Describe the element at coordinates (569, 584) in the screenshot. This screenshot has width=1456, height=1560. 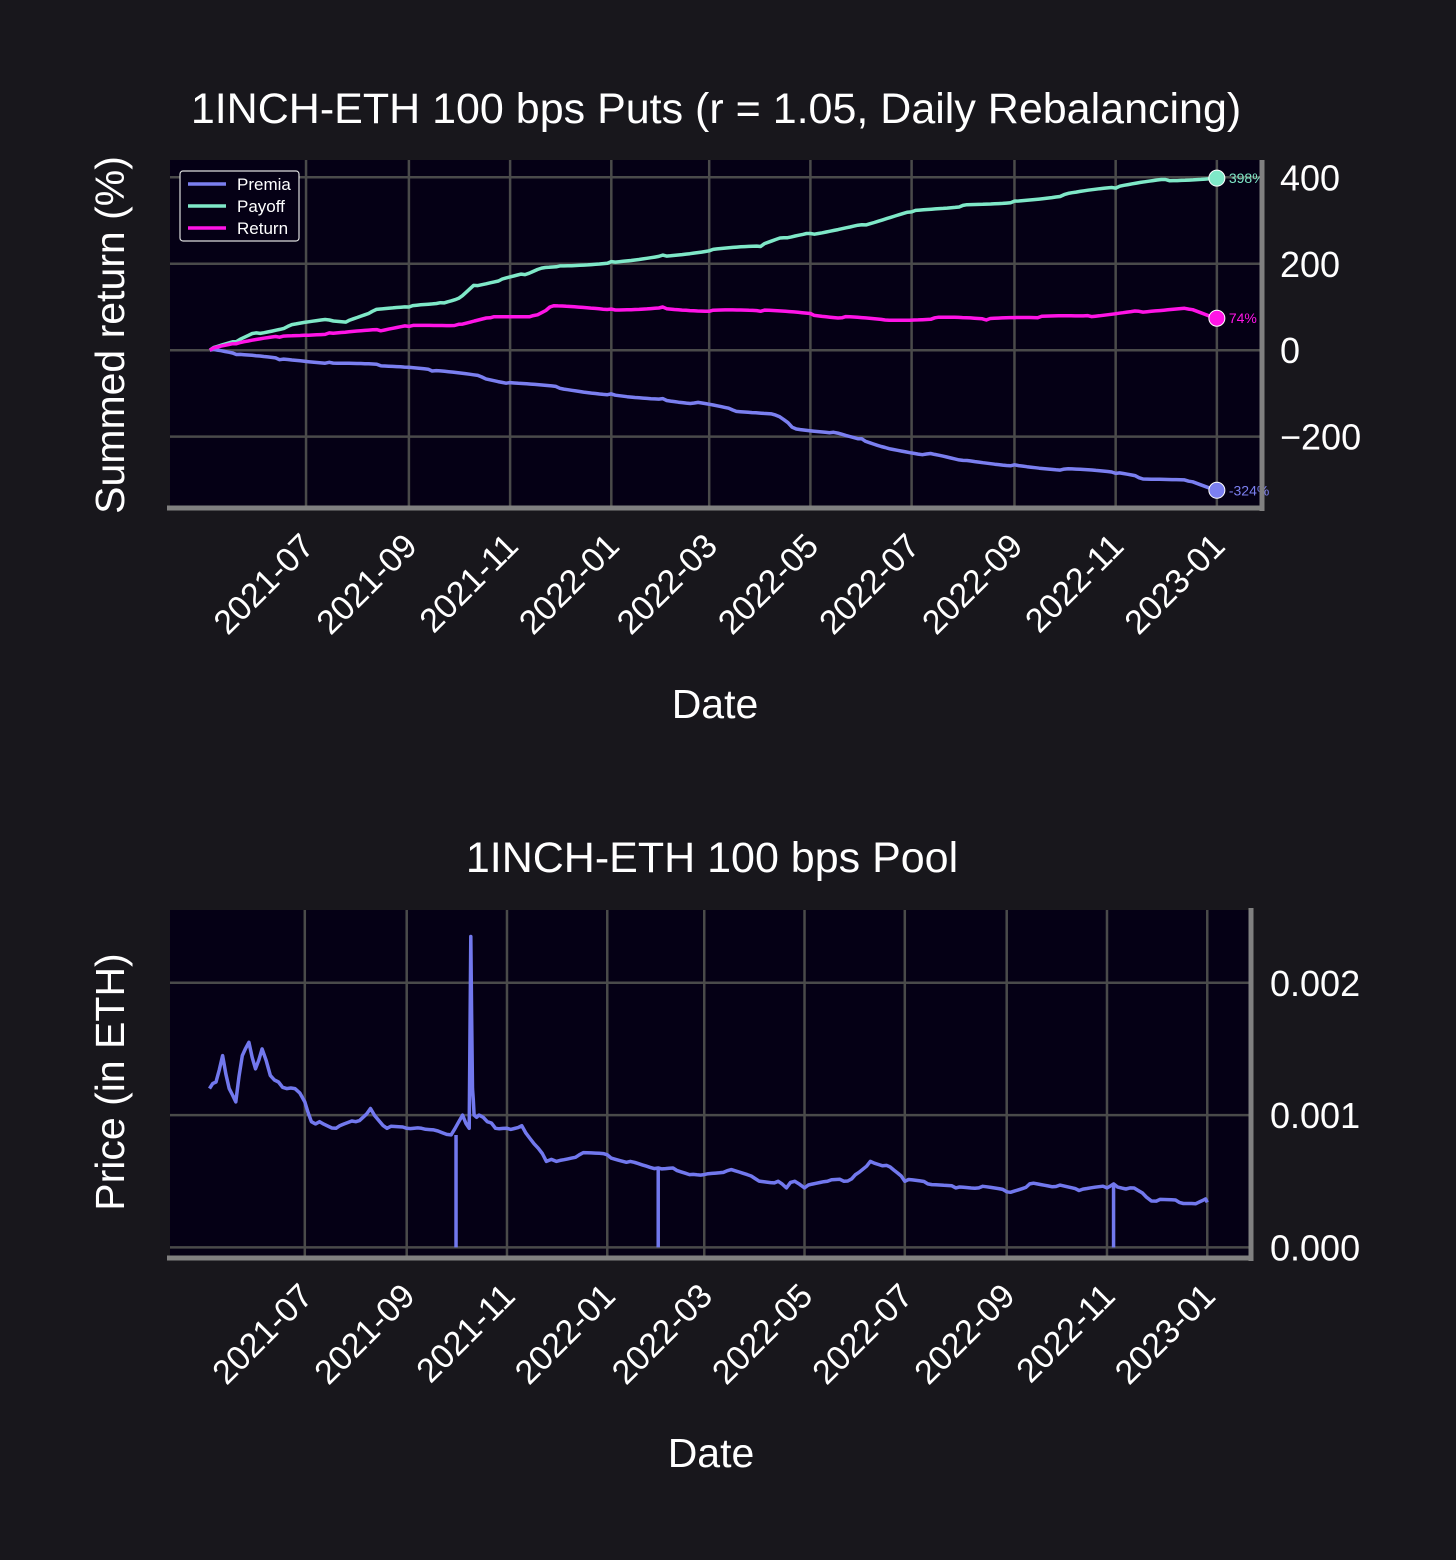
I see `returns-x-tick-label: 2022-01` at that location.